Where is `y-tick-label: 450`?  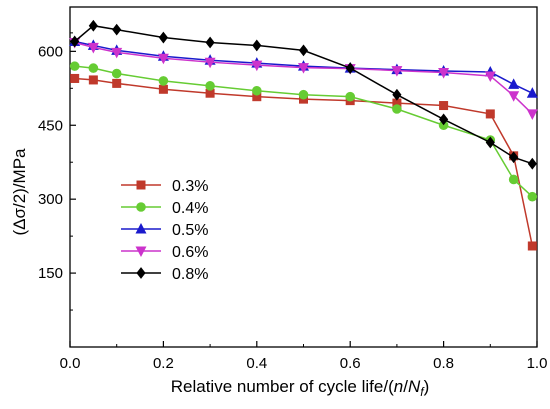 y-tick-label: 450 is located at coordinates (50, 125).